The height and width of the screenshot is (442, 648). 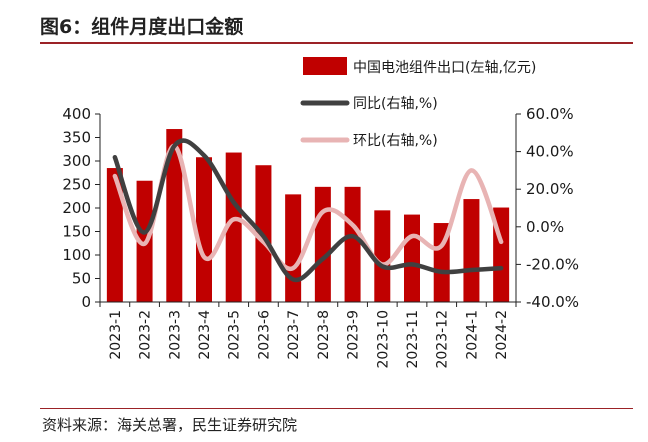 I want to click on legend-bar-label: 中国电池组件出口(左轴,亿元), so click(x=444, y=68).